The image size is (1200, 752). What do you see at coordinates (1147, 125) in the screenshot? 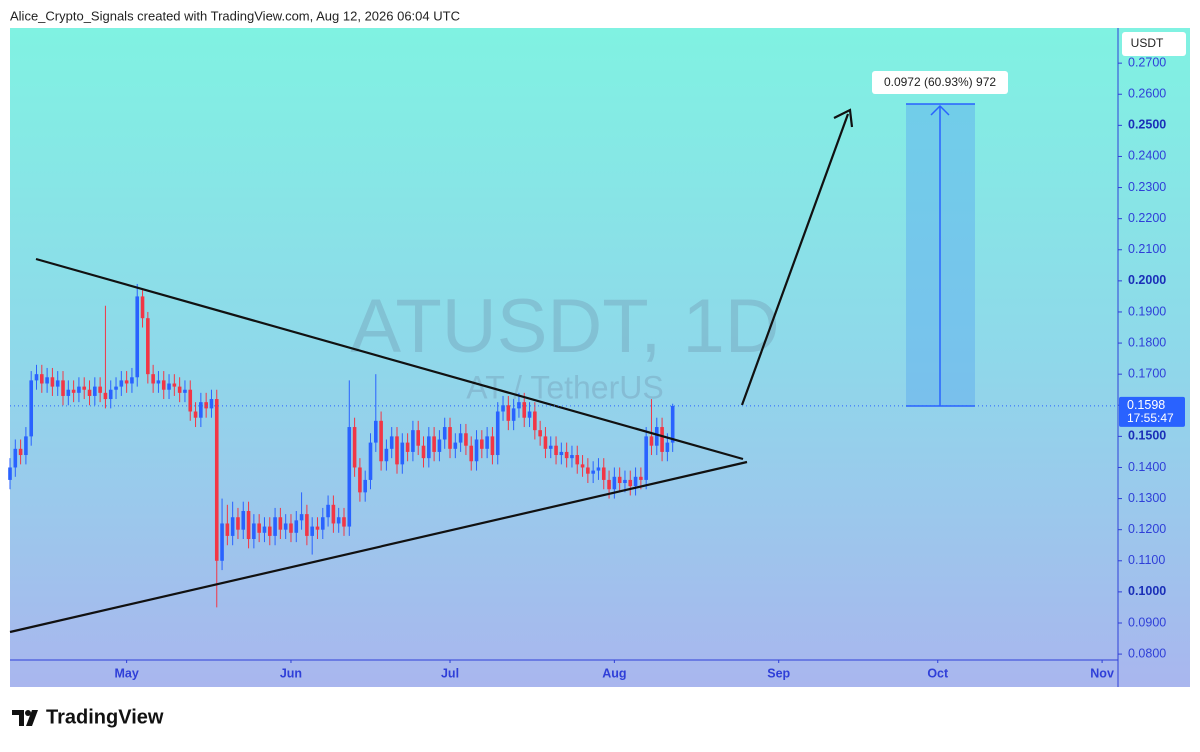
I see `y-tick-label: 0.2500` at bounding box center [1147, 125].